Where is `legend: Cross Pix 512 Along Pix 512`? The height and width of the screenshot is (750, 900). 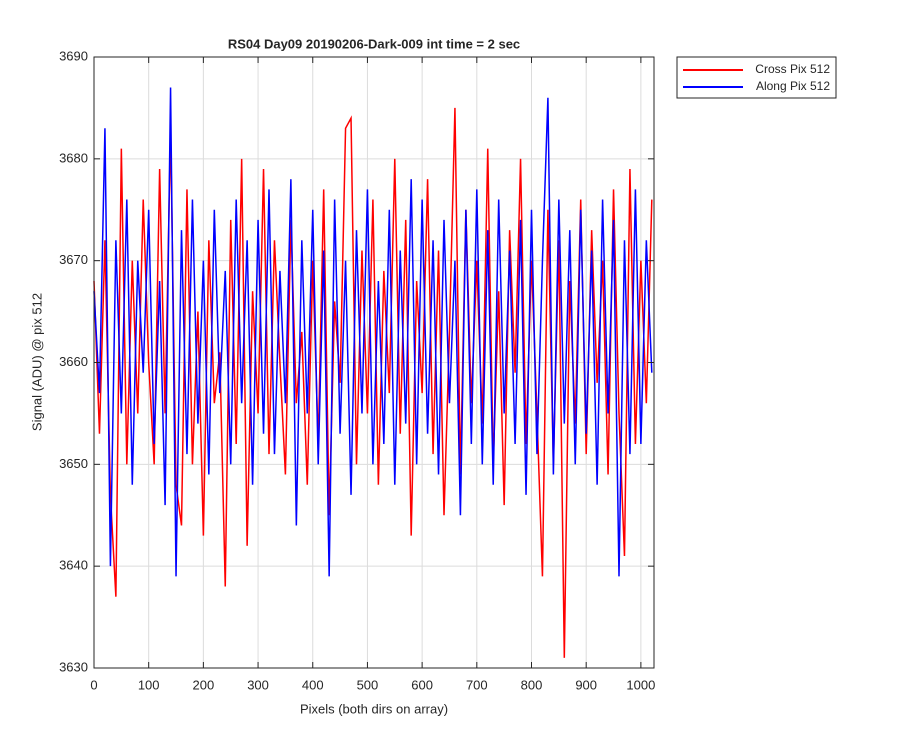 legend: Cross Pix 512 Along Pix 512 is located at coordinates (756, 77).